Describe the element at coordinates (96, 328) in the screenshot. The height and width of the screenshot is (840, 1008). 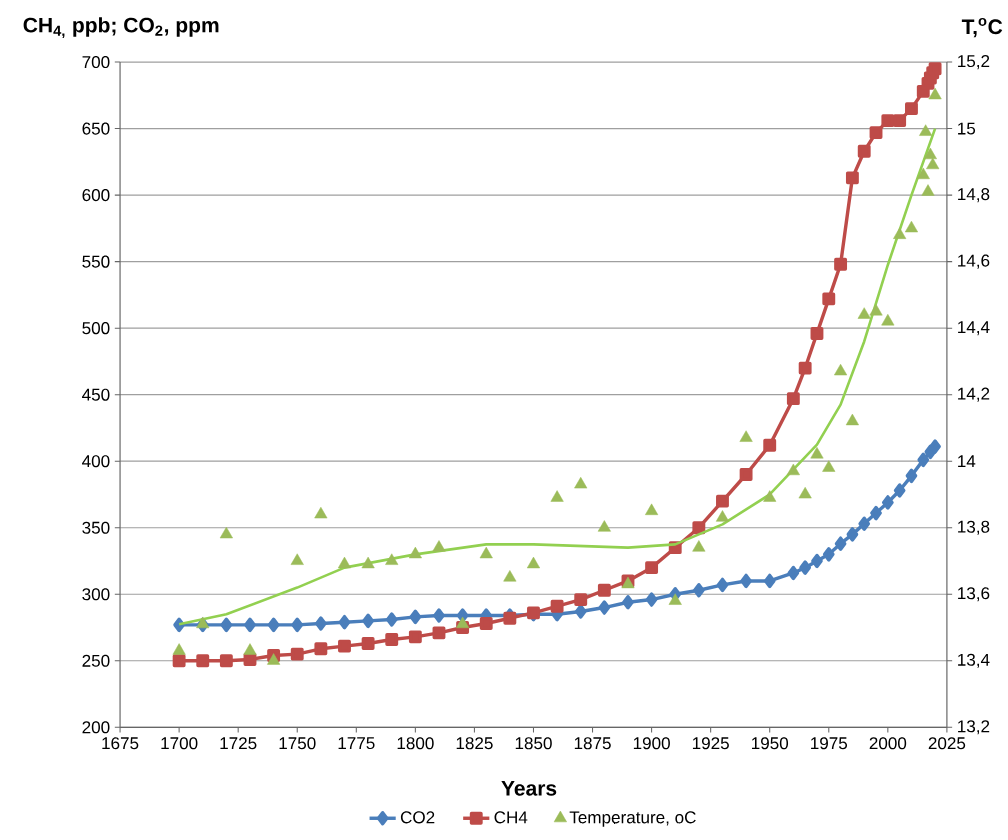
I see `y-tick-label: 500` at that location.